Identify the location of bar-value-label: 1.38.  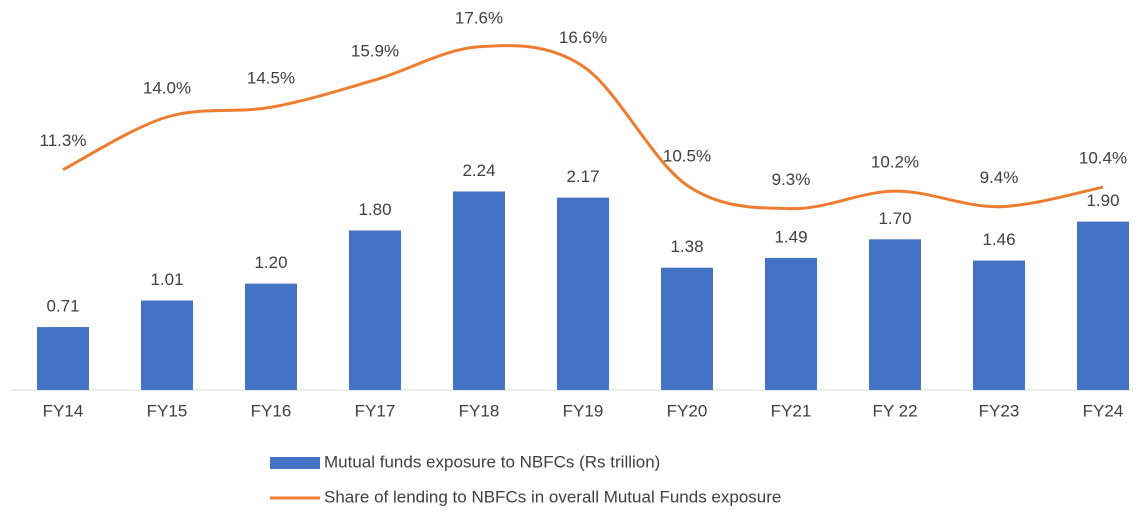
(686, 246).